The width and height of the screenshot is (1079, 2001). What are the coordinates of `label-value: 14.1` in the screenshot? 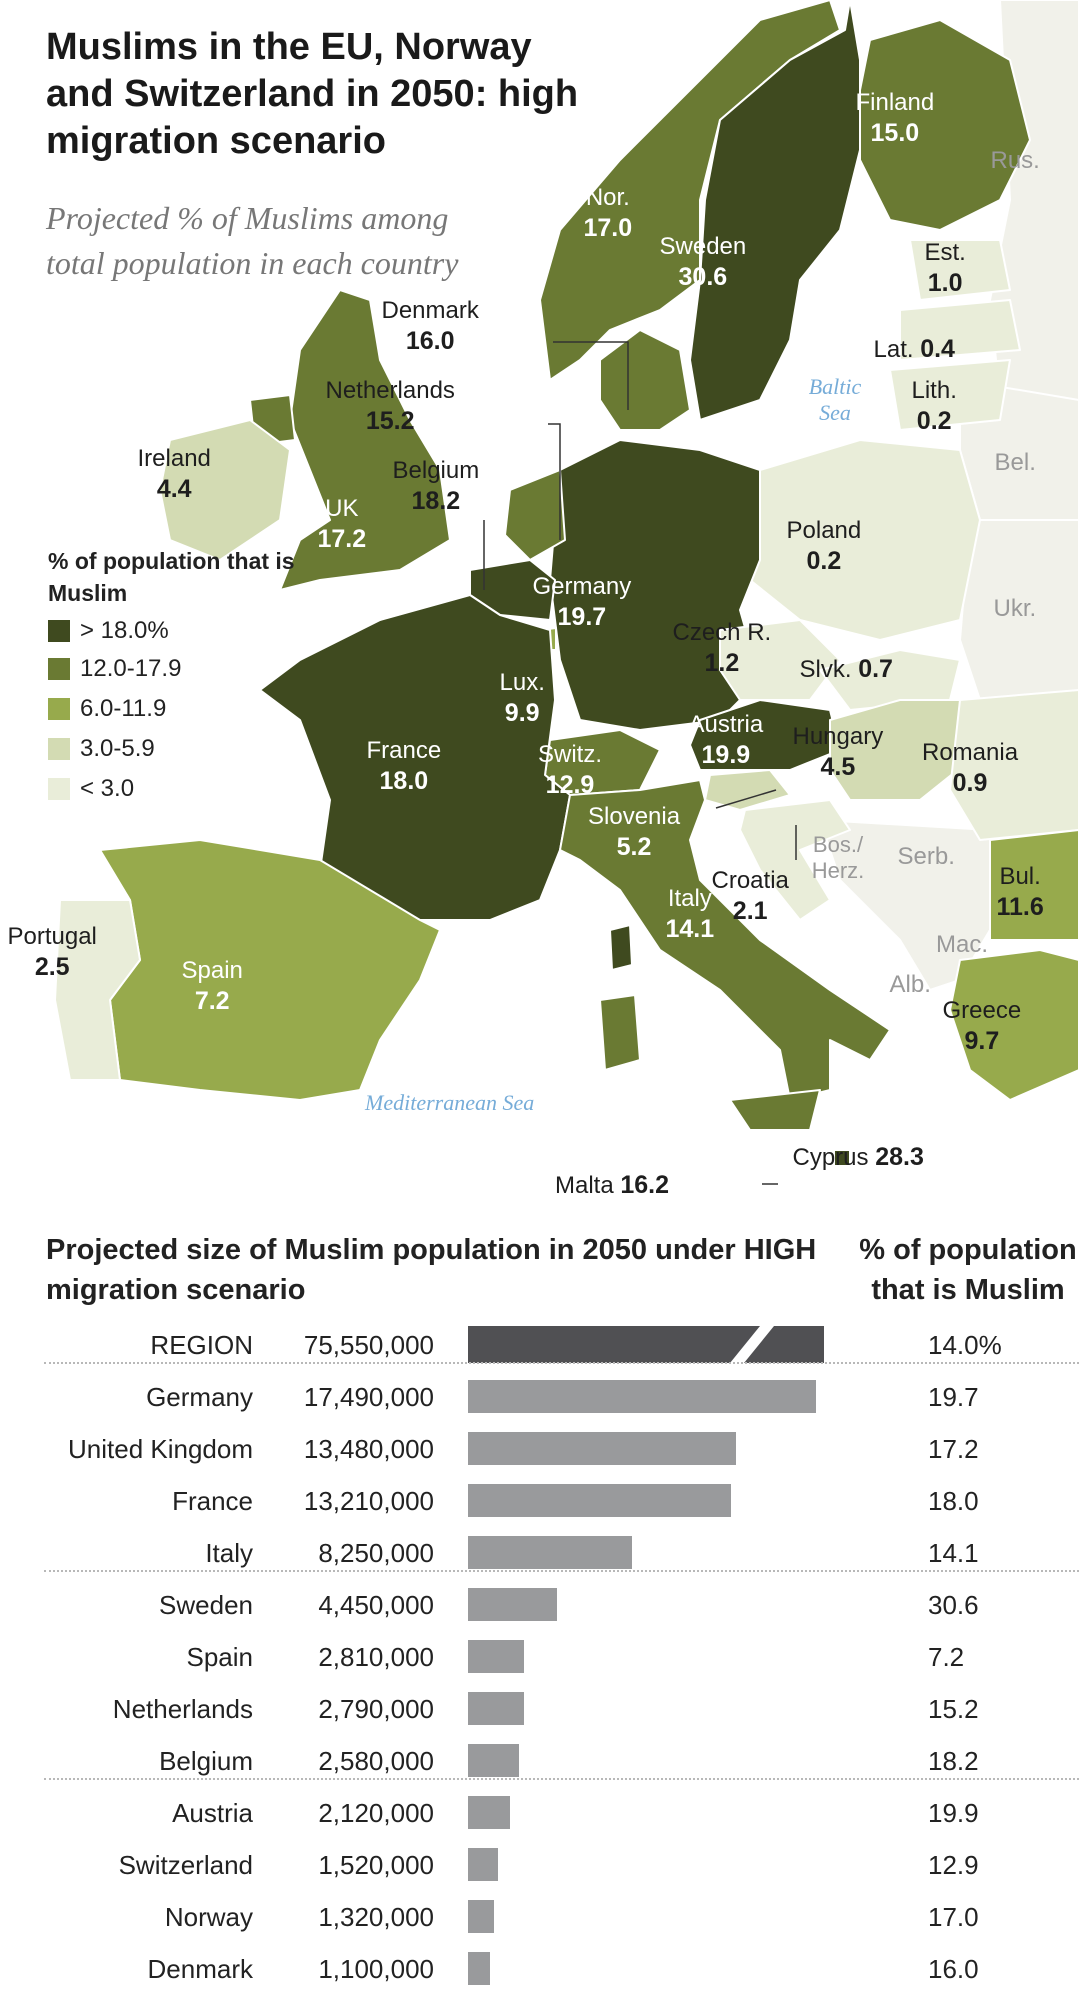 It's located at (690, 929).